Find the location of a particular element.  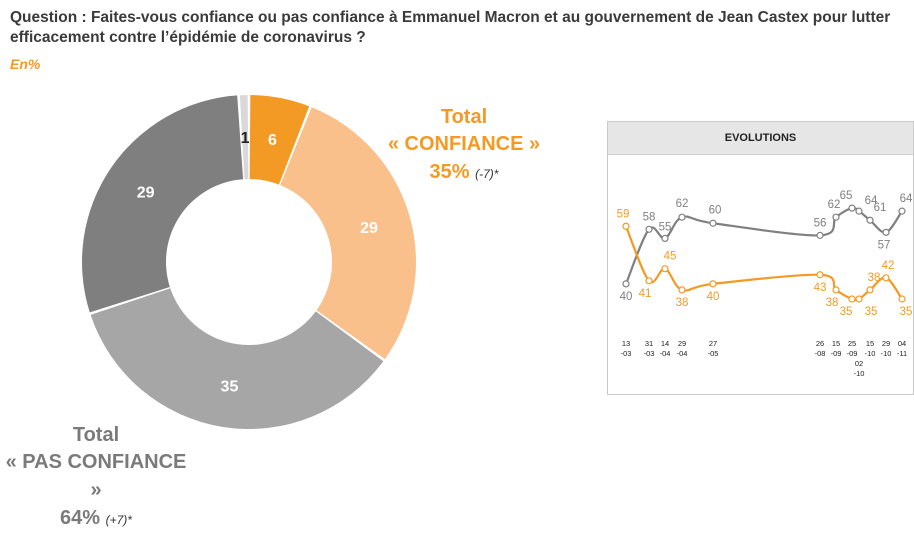

evolution-date-label-month: -05 is located at coordinates (713, 353).